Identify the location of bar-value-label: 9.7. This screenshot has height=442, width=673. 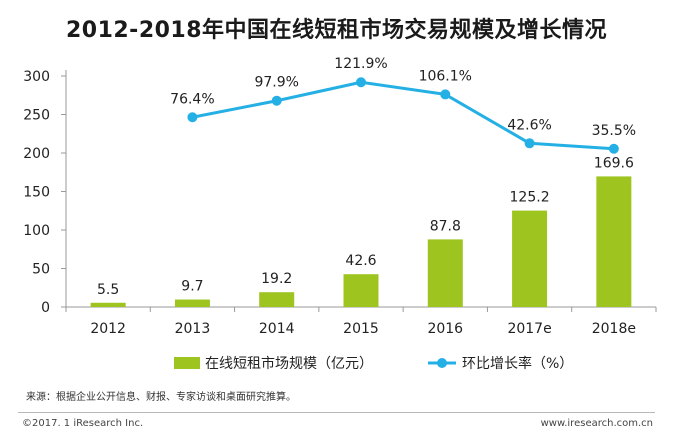
(192, 287).